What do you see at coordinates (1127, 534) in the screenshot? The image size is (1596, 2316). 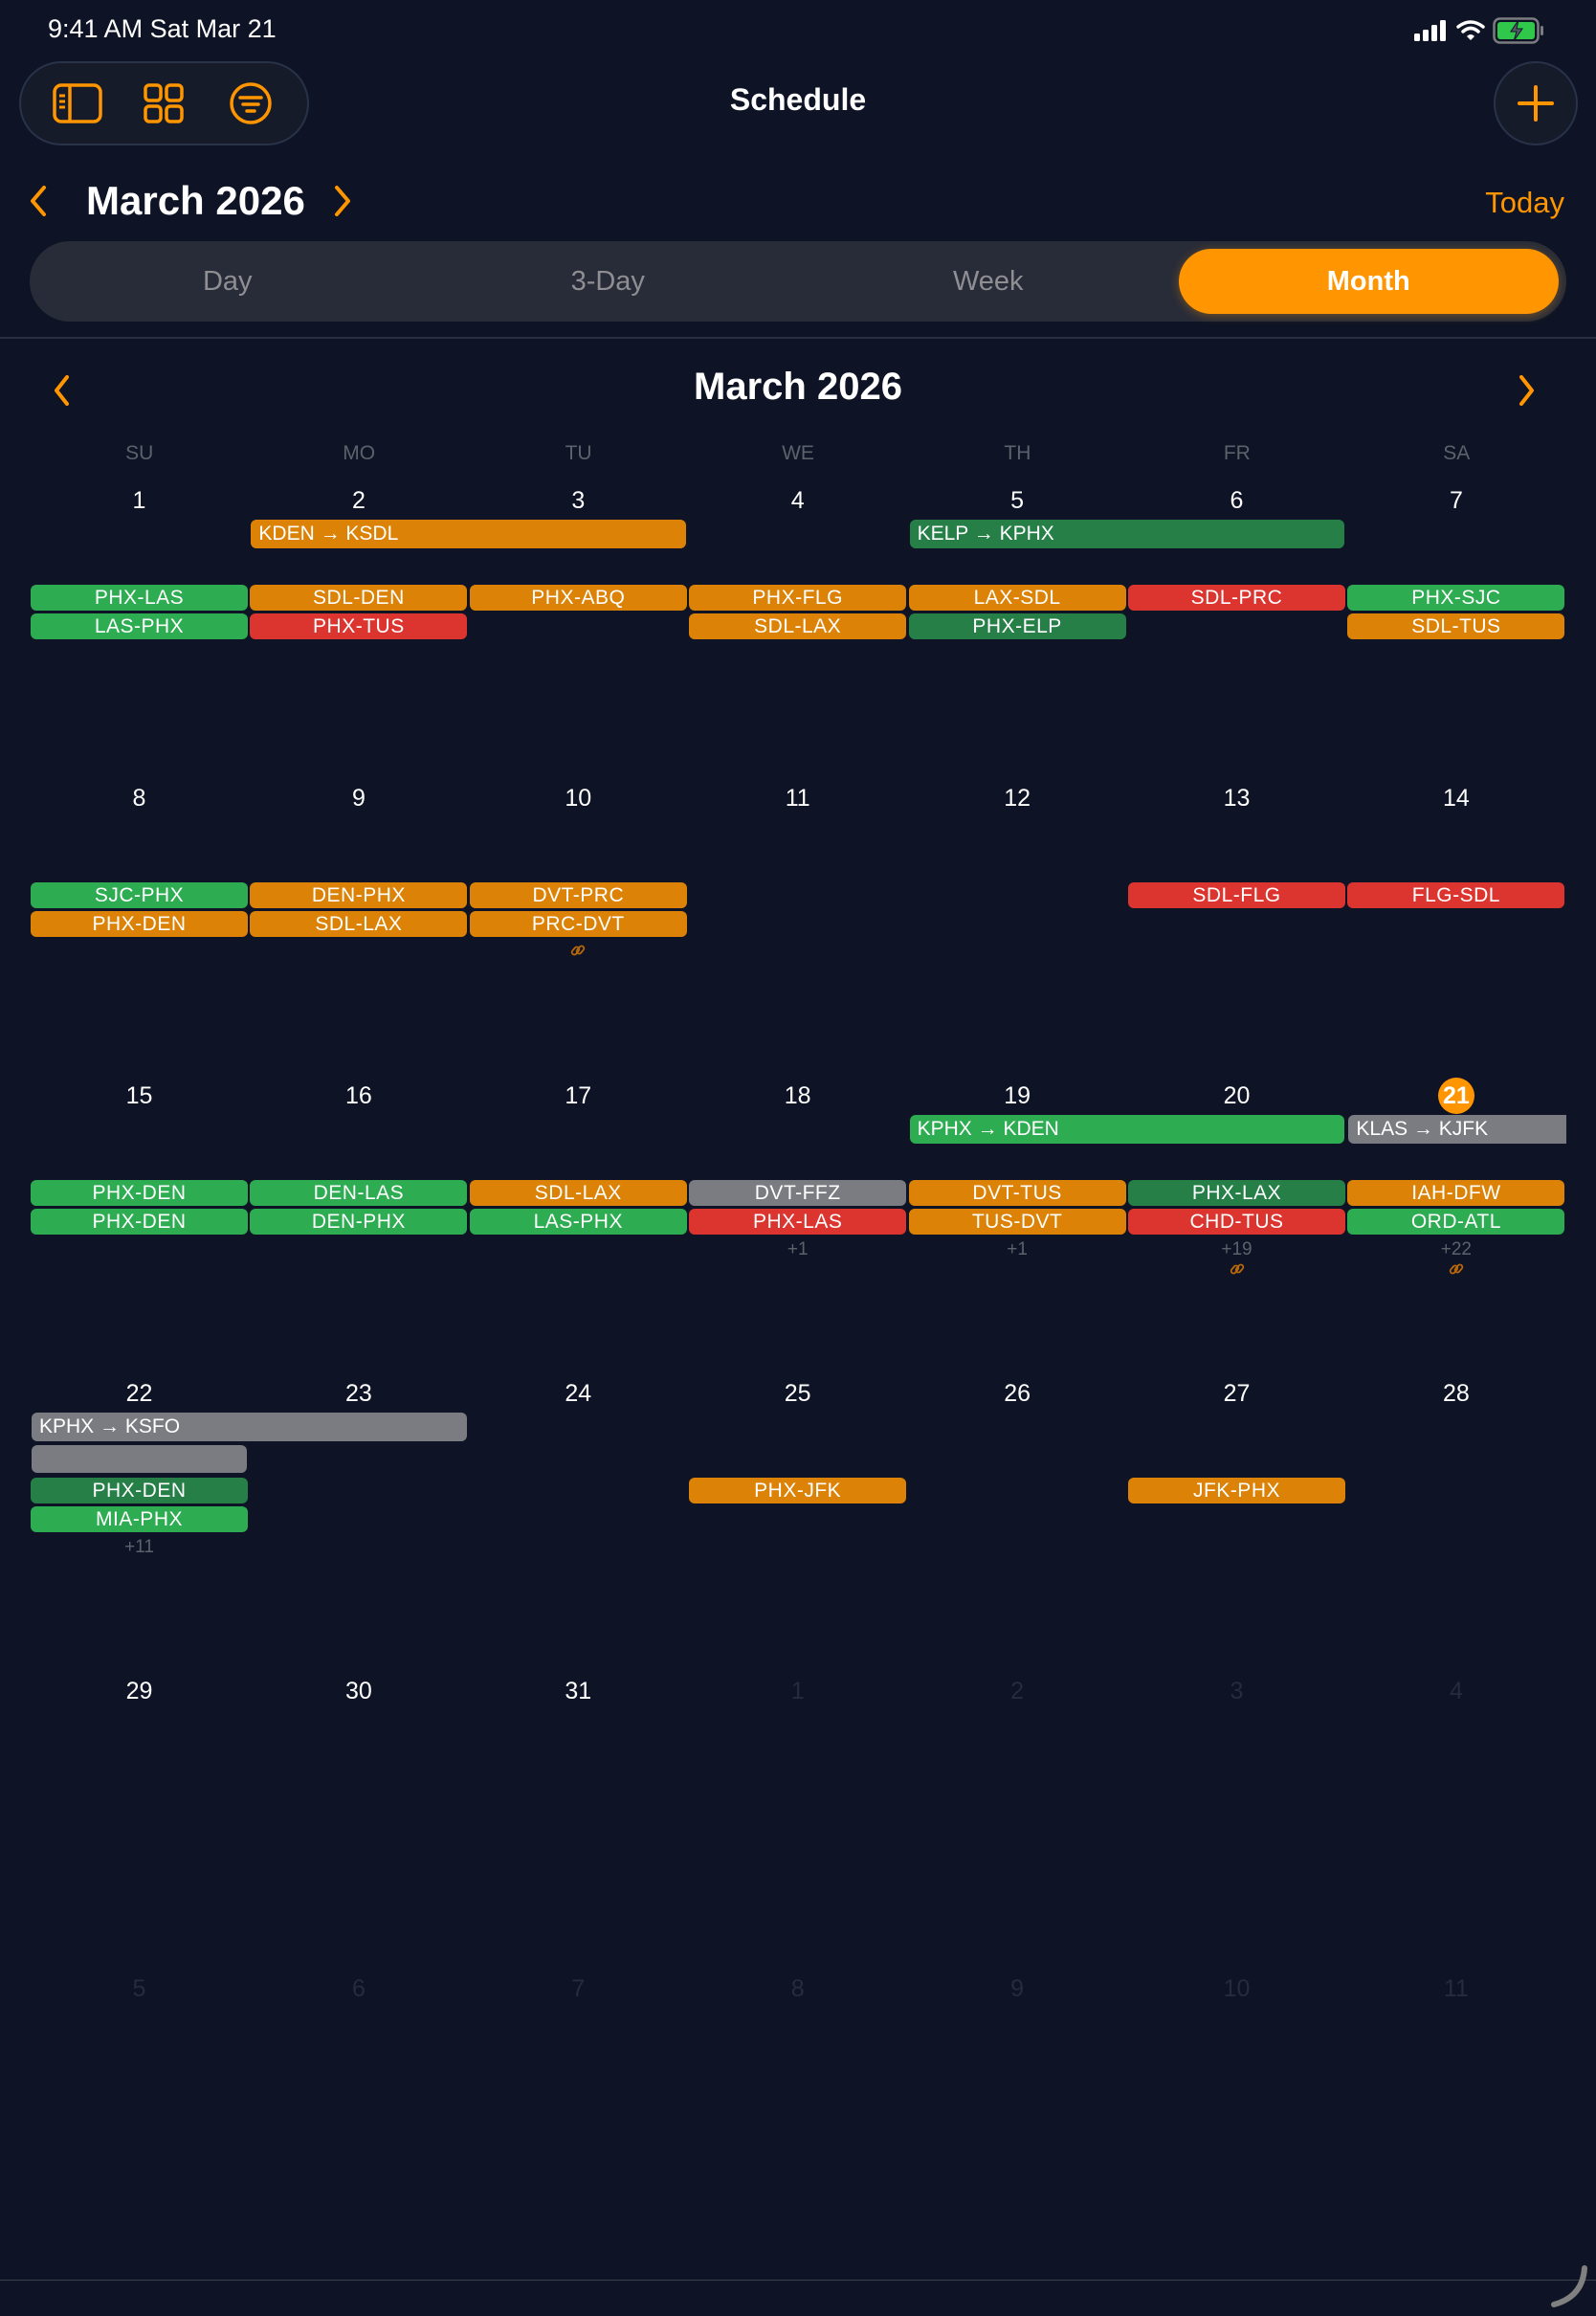 I see `multi-day-flight-bar: KELP → KPHX` at bounding box center [1127, 534].